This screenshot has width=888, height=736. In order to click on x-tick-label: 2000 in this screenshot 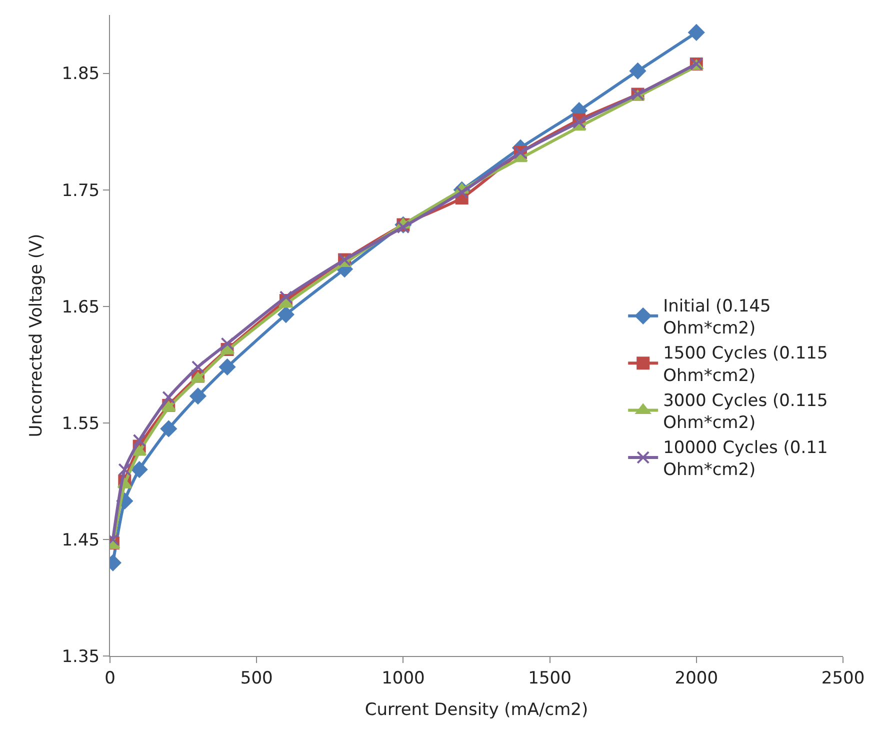, I will do `click(696, 678)`.